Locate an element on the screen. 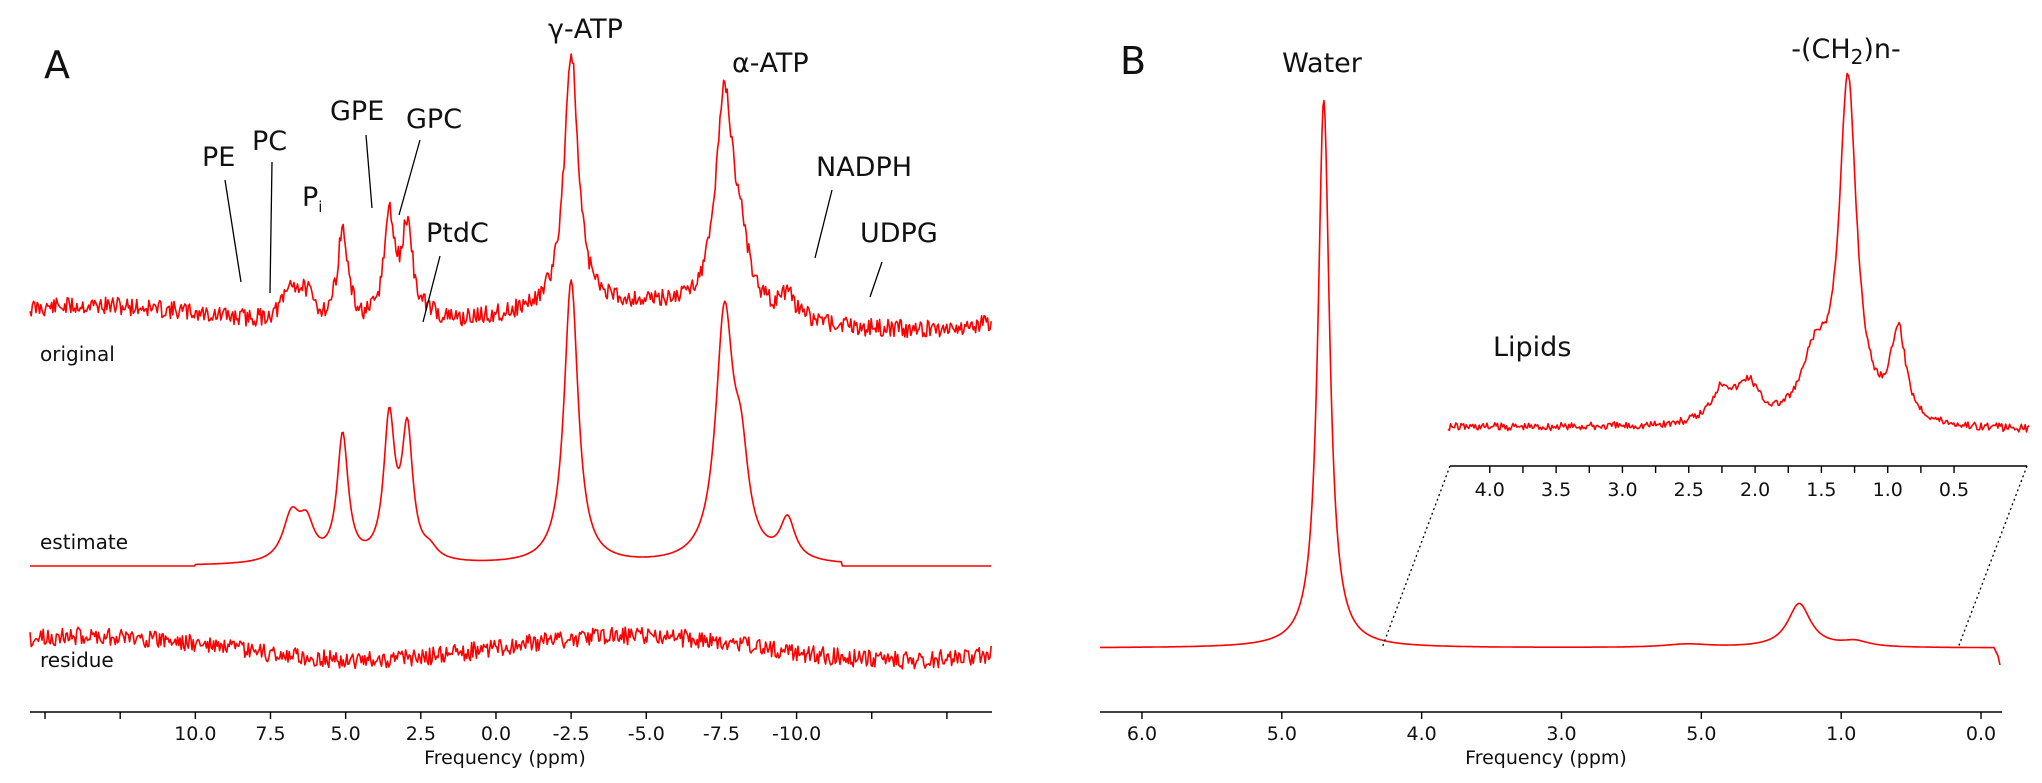  x-tick-label-a: 7.5 is located at coordinates (270, 734).